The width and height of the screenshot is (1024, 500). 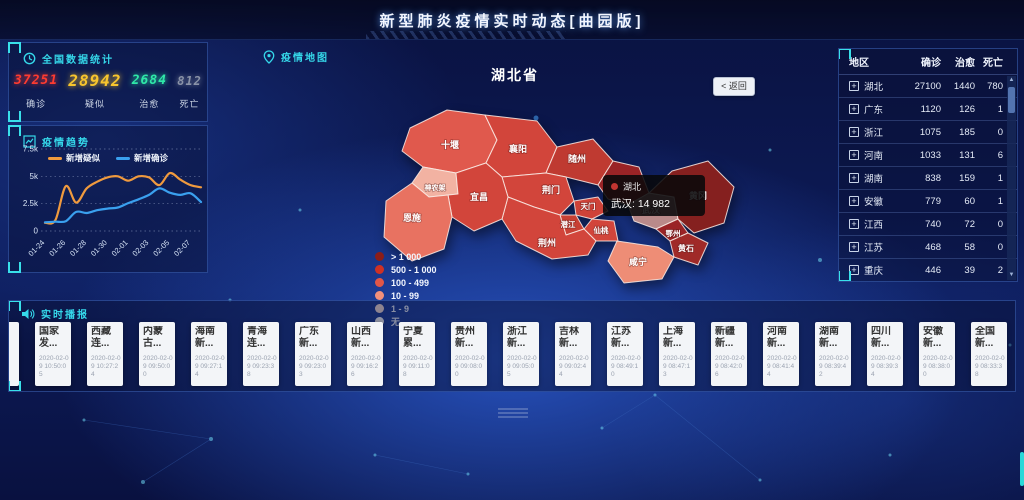 What do you see at coordinates (417, 354) in the screenshot?
I see `broadcast-card: 宁夏累... 2020-02-09 09:11:08` at bounding box center [417, 354].